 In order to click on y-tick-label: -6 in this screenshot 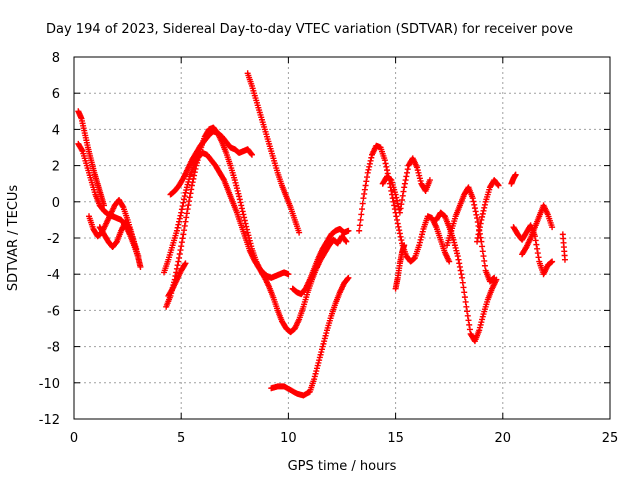, I will do `click(53, 311)`.